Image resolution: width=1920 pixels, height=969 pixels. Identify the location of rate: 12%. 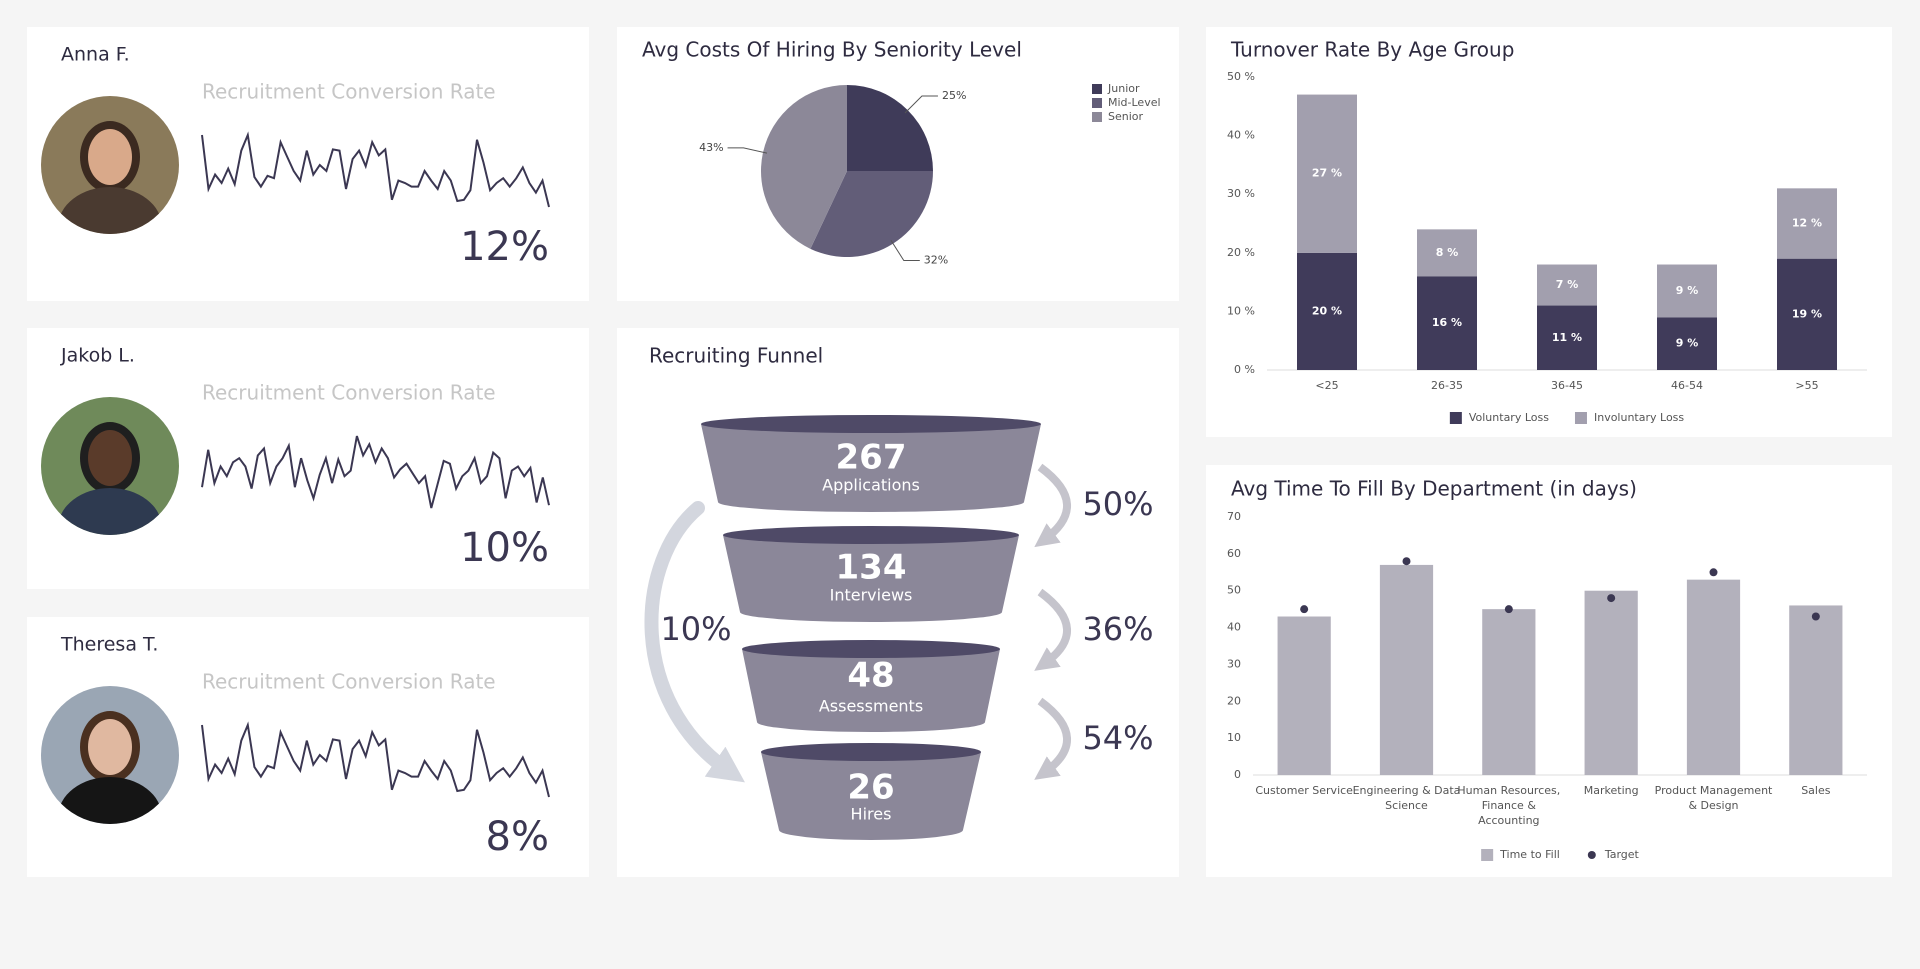
(504, 247).